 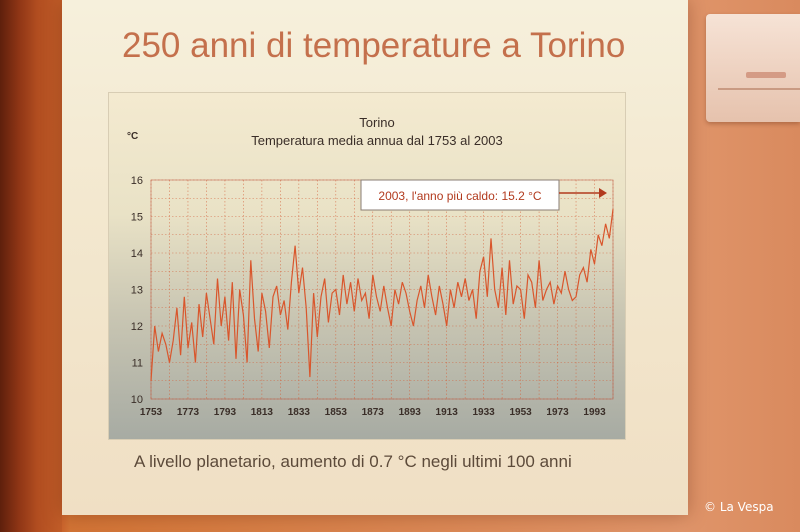 What do you see at coordinates (262, 412) in the screenshot?
I see `x-tick-label: 1813` at bounding box center [262, 412].